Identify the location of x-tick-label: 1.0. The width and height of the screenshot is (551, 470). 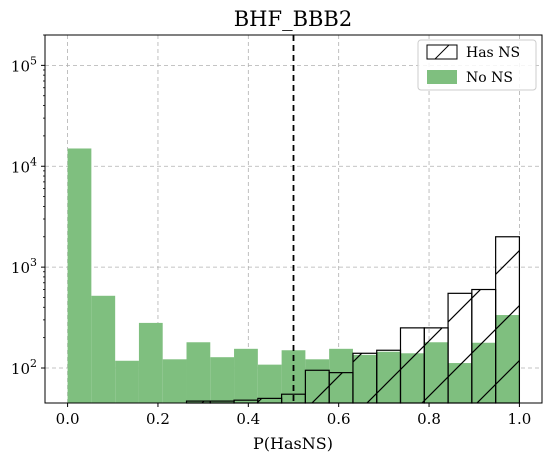
(519, 419).